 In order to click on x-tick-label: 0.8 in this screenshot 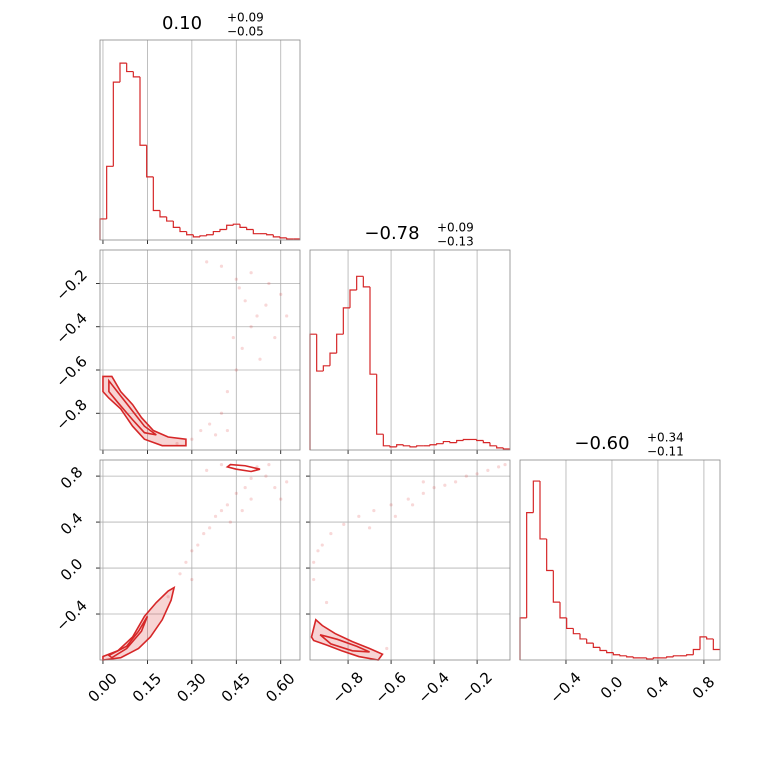, I will do `click(704, 688)`.